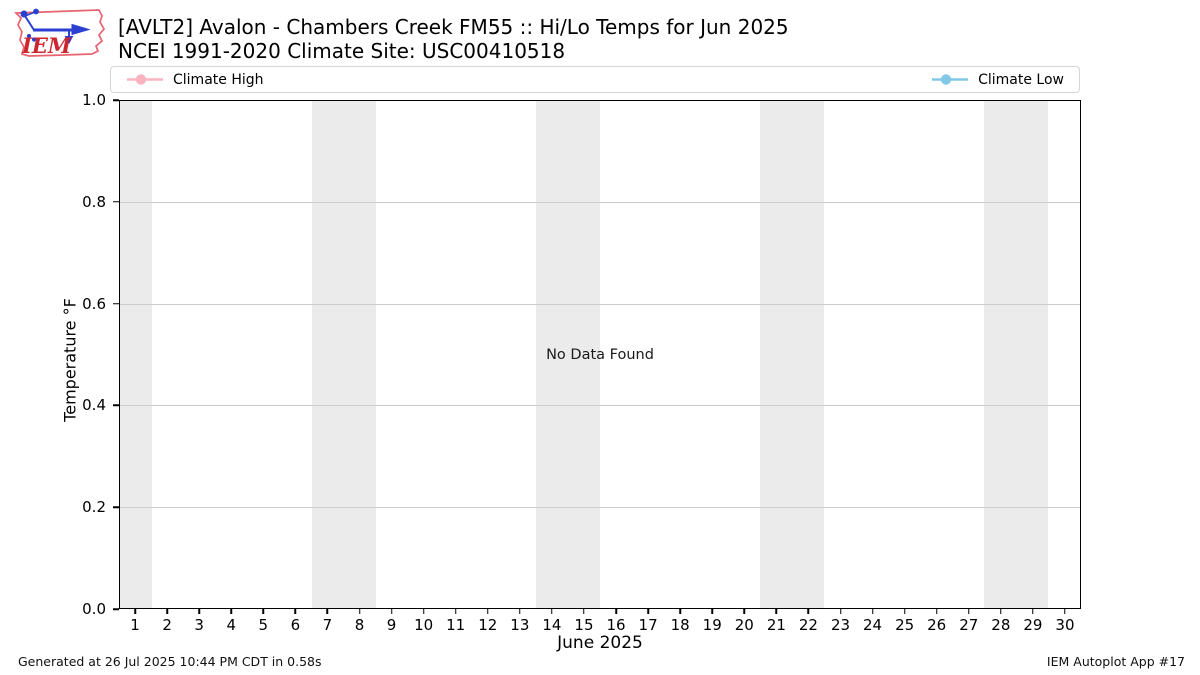  What do you see at coordinates (94, 405) in the screenshot?
I see `y-tick-label: 0.4` at bounding box center [94, 405].